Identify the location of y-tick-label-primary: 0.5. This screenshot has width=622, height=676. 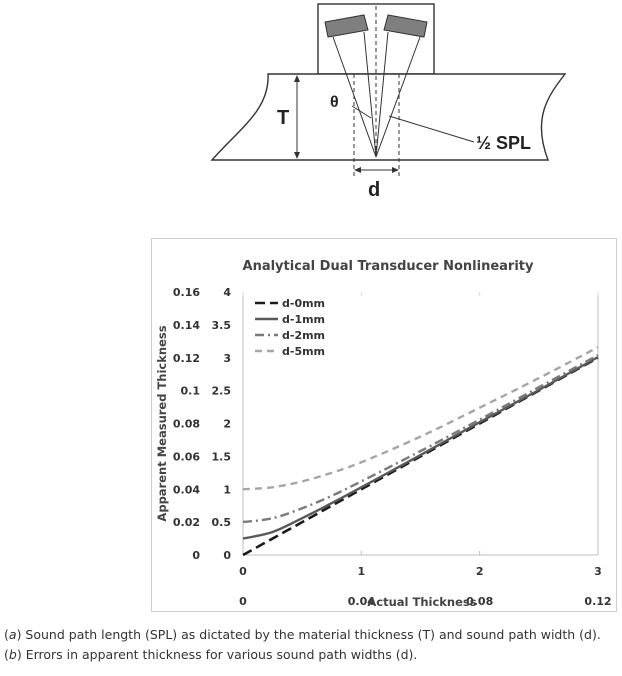
(222, 522).